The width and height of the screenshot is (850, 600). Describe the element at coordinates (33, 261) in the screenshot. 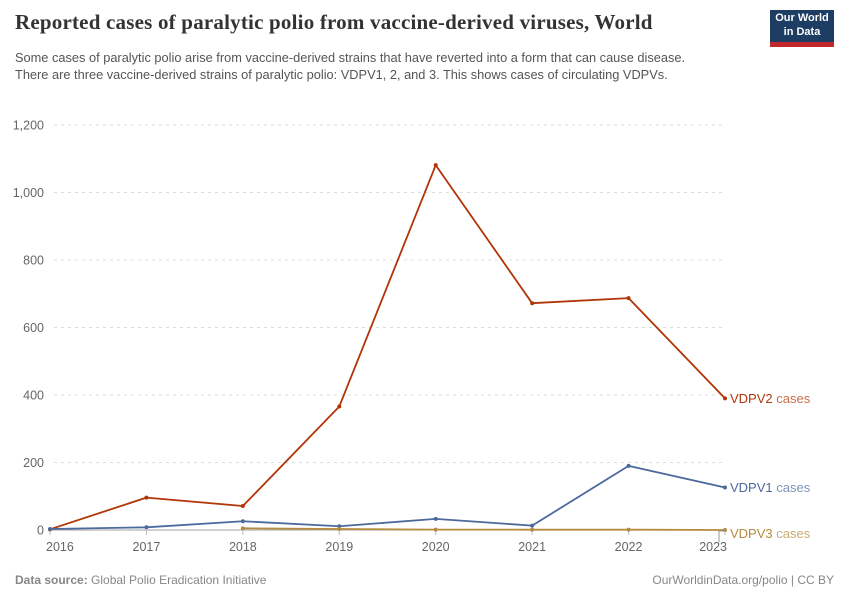

I see `y-axis-tick-label: 800` at that location.